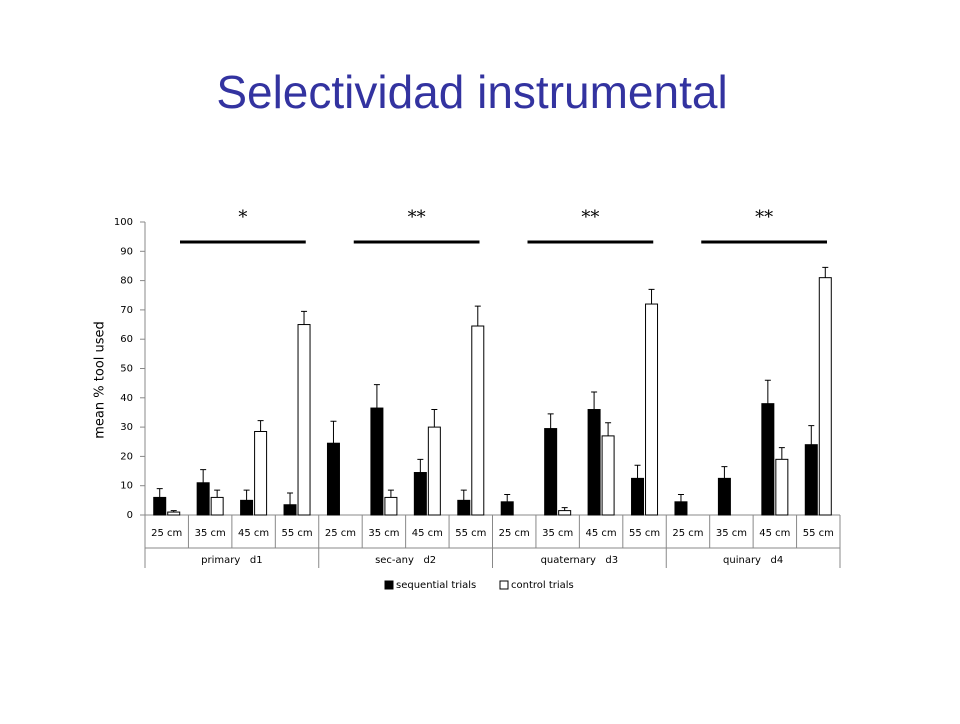 This screenshot has height=724, width=960. What do you see at coordinates (100, 380) in the screenshot?
I see `y-axis-label: mean % tool used` at bounding box center [100, 380].